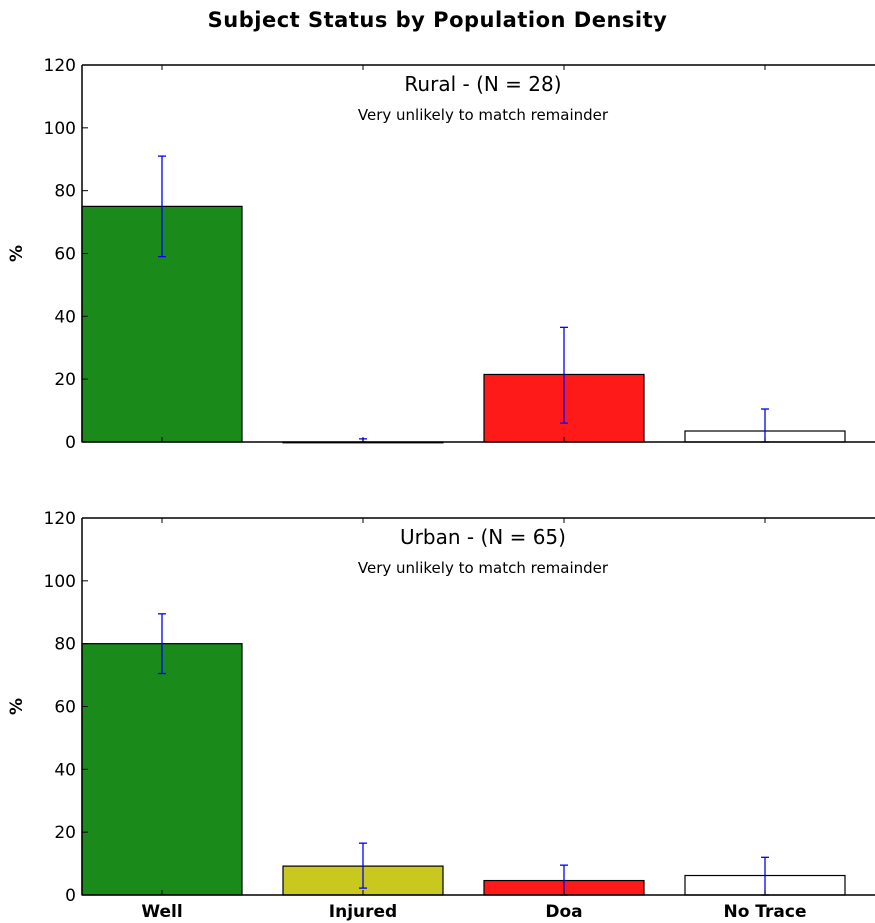 The image size is (875, 923). What do you see at coordinates (65, 645) in the screenshot?
I see `urban-ytick-label: 80` at bounding box center [65, 645].